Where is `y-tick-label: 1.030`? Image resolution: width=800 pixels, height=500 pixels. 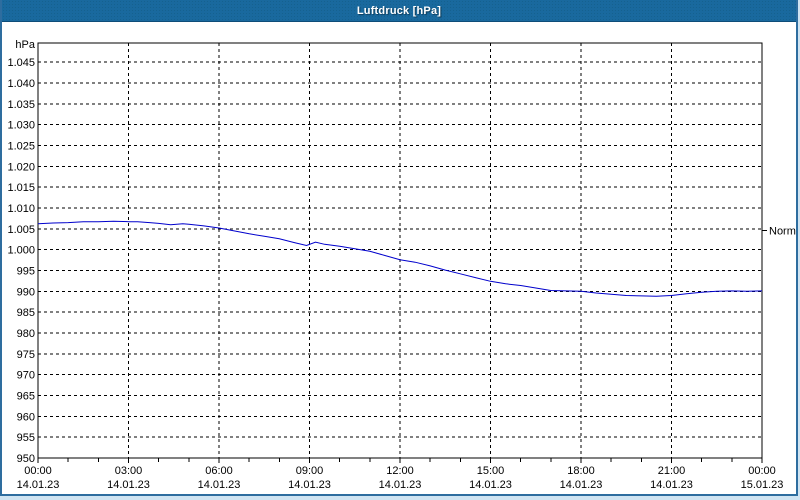
y-tick-label: 1.030 is located at coordinates (21, 126).